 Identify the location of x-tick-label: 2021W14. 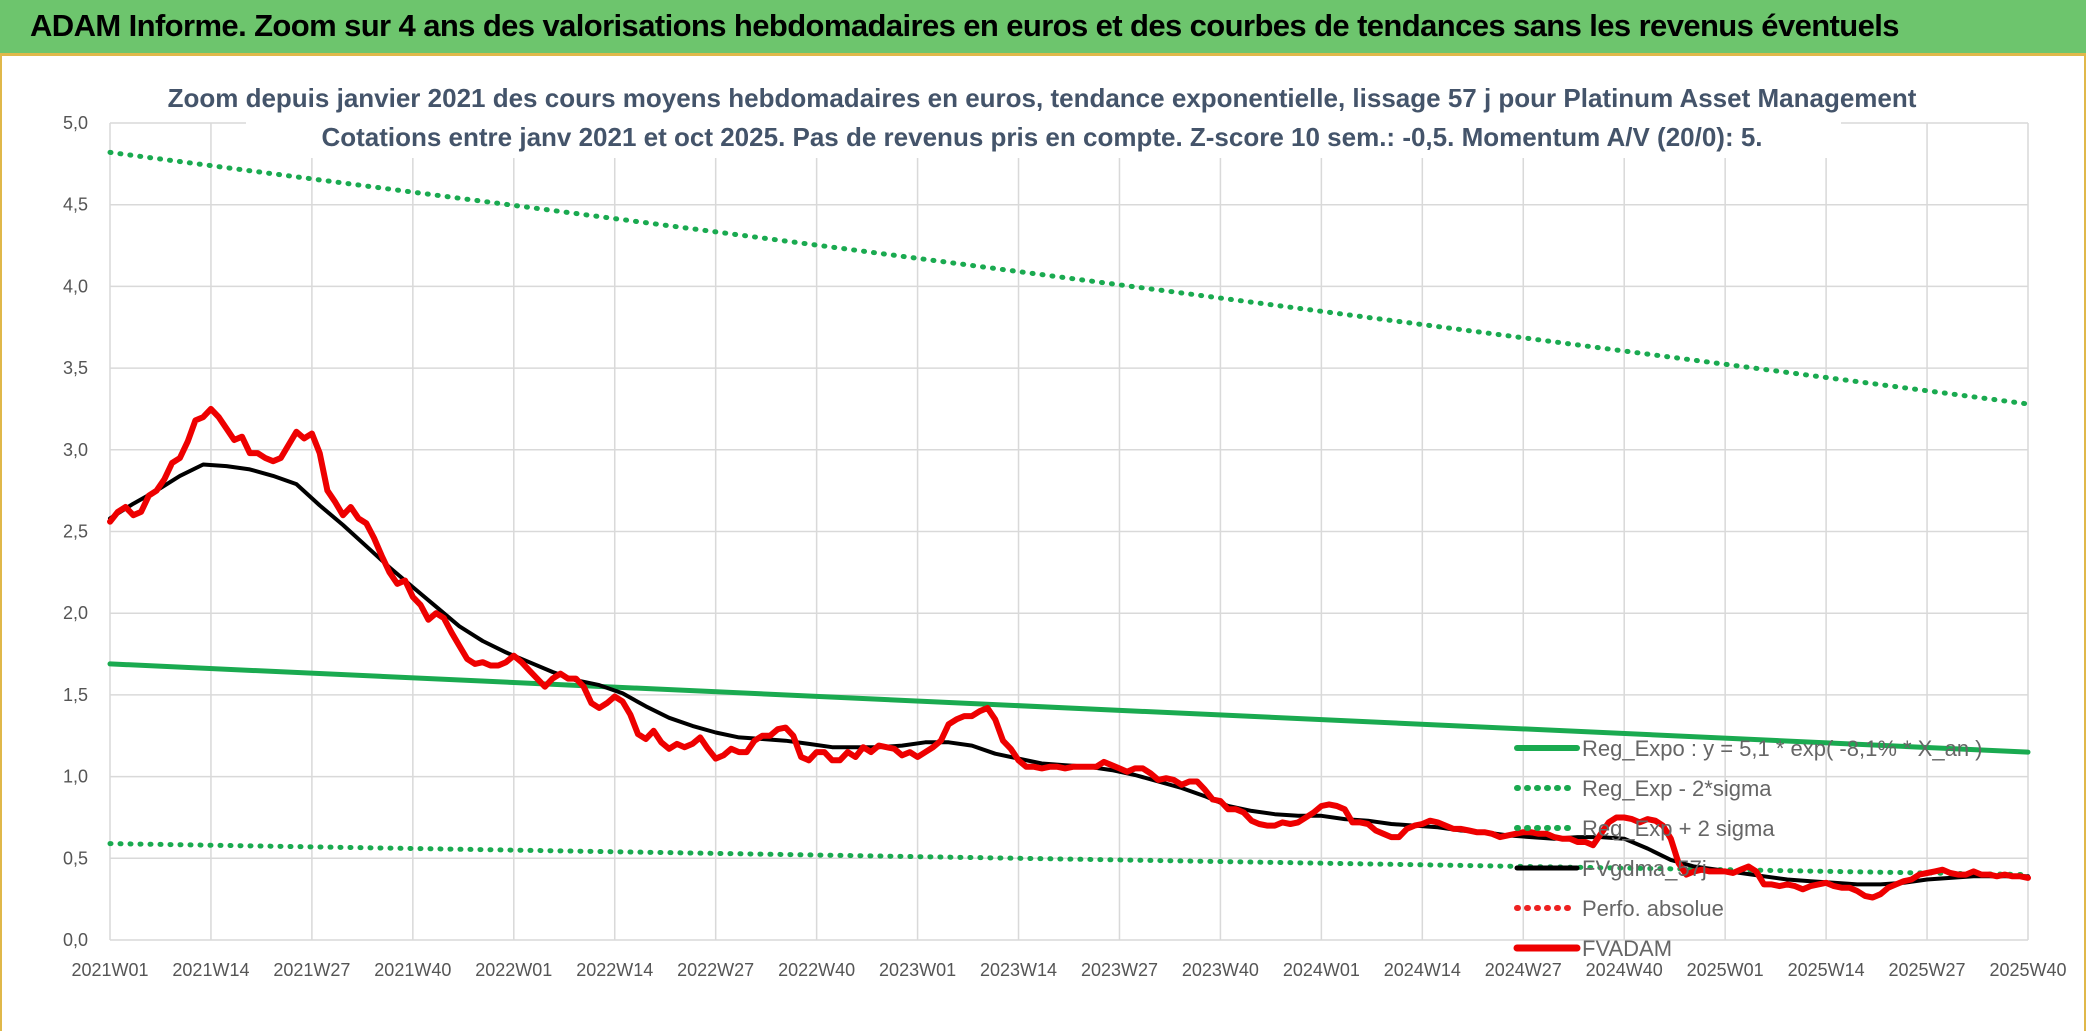
(210, 970).